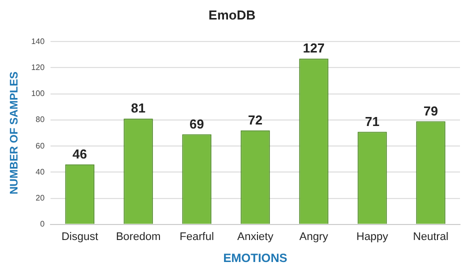 The height and width of the screenshot is (270, 474). What do you see at coordinates (197, 237) in the screenshot?
I see `x-tick-label: Fearful` at bounding box center [197, 237].